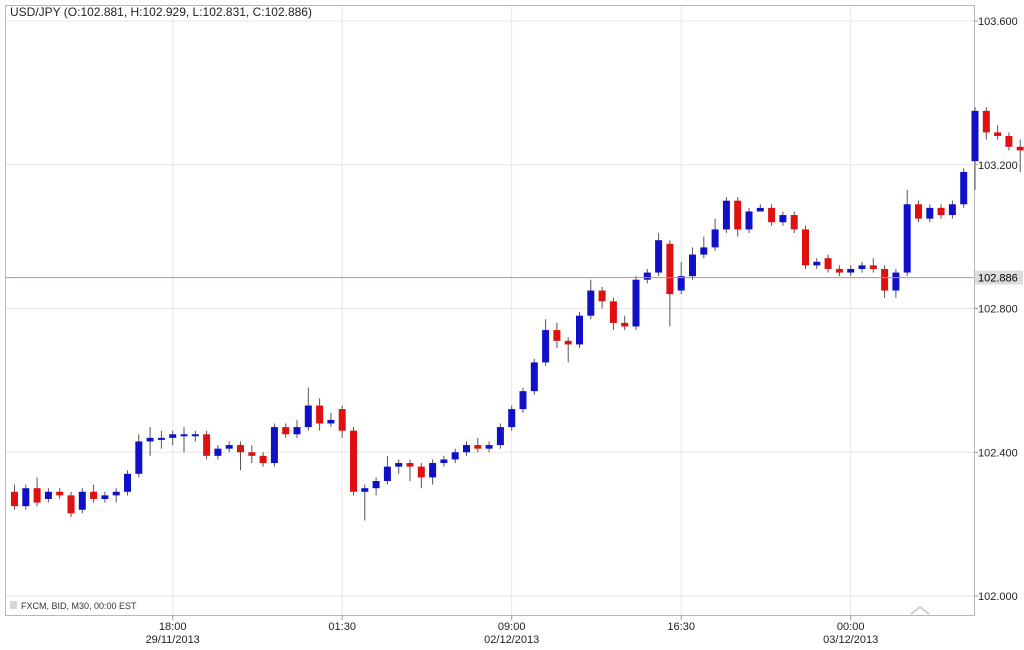 The image size is (1024, 650). I want to click on x-tick-label: 09:00, so click(512, 627).